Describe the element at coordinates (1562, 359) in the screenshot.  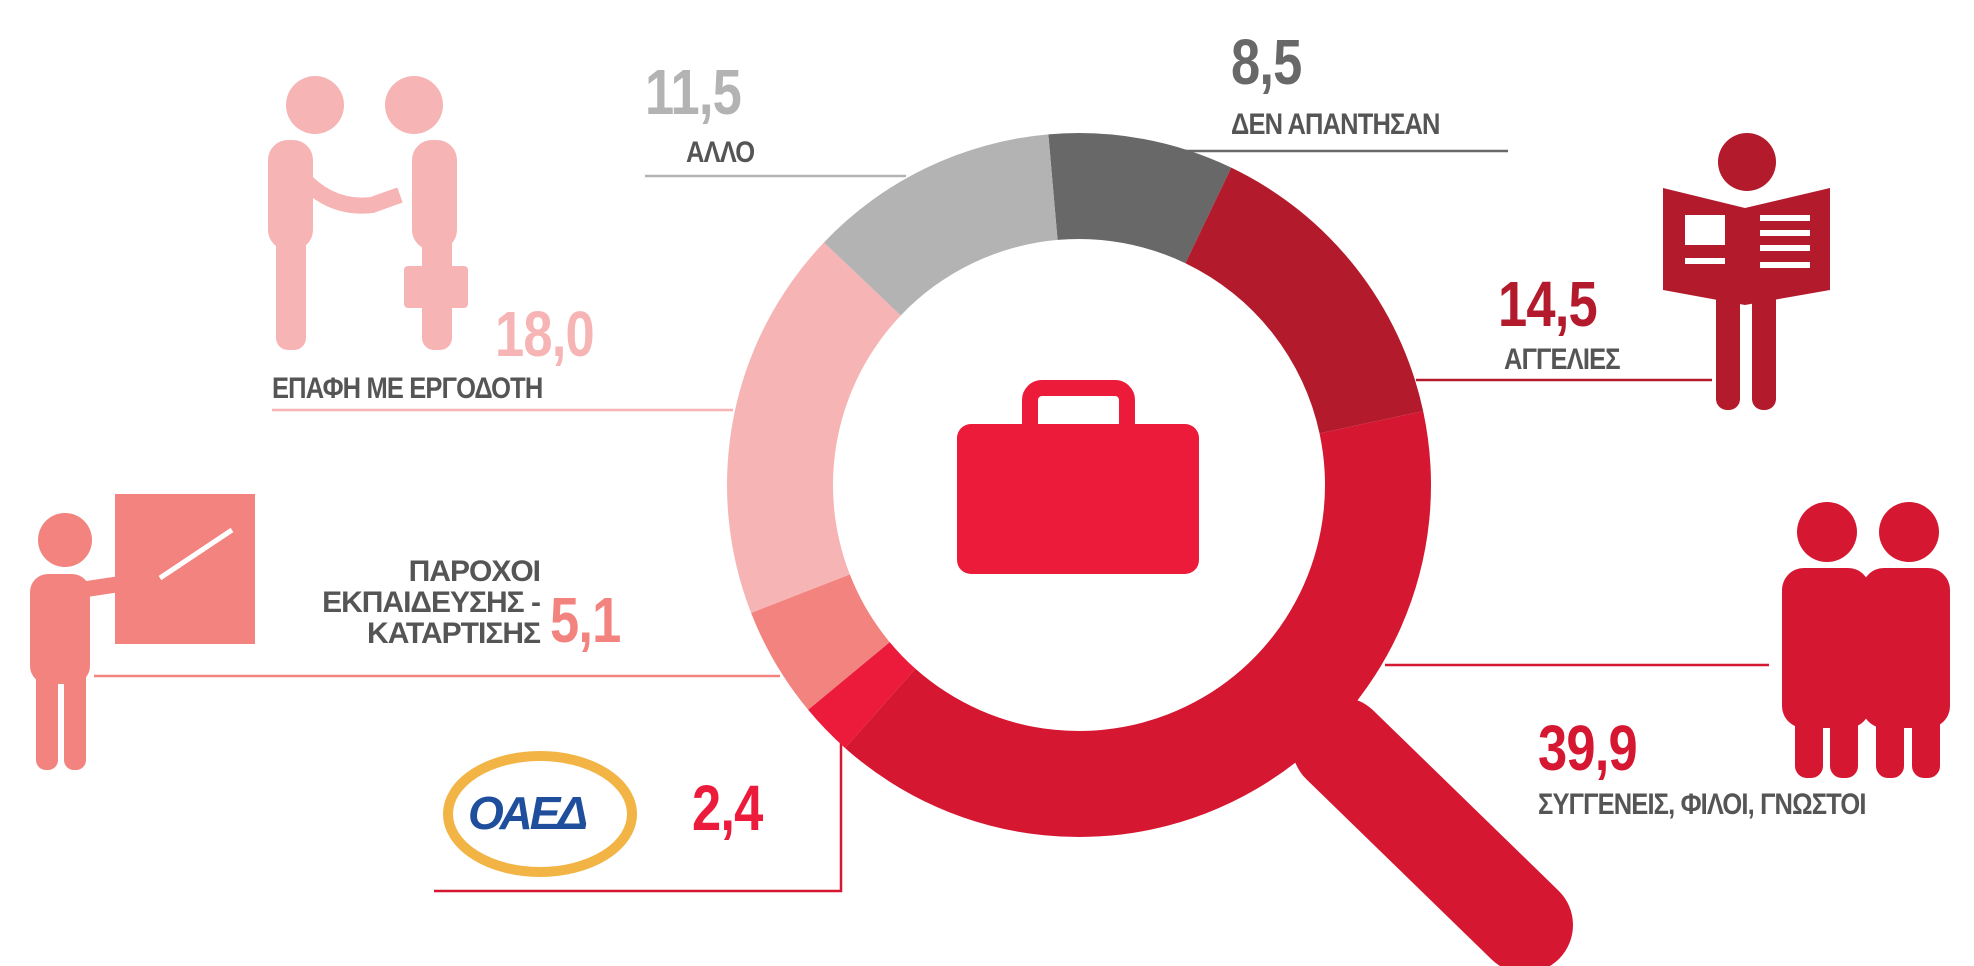
I see `category-label: ΑΓΓΕΛΙΕΣ` at that location.